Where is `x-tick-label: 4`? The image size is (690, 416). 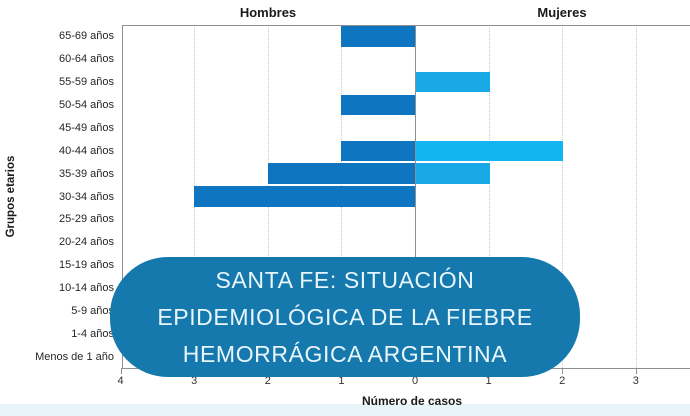
x-tick-label: 4 is located at coordinates (120, 381).